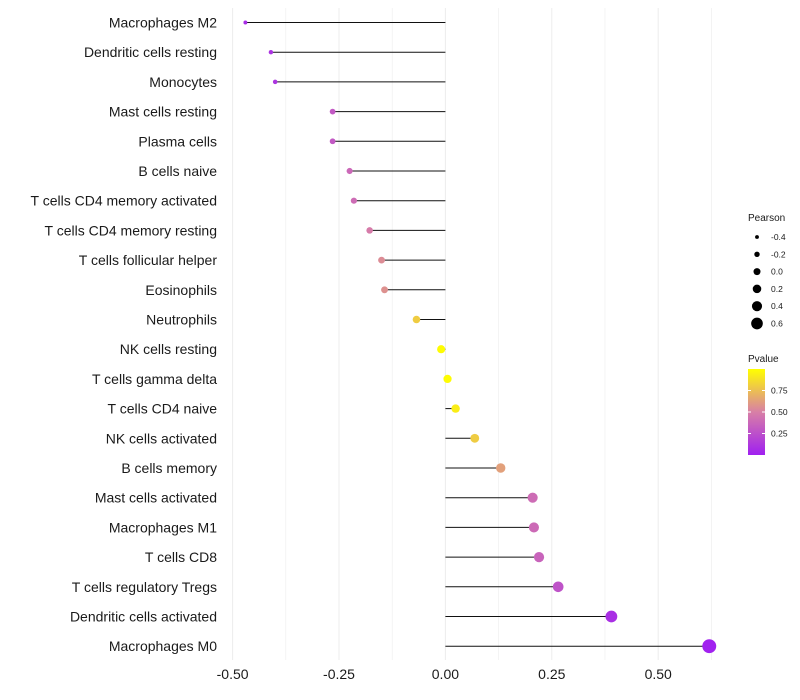 The width and height of the screenshot is (800, 700). Describe the element at coordinates (181, 290) in the screenshot. I see `y-category-label: Eosinophils` at that location.